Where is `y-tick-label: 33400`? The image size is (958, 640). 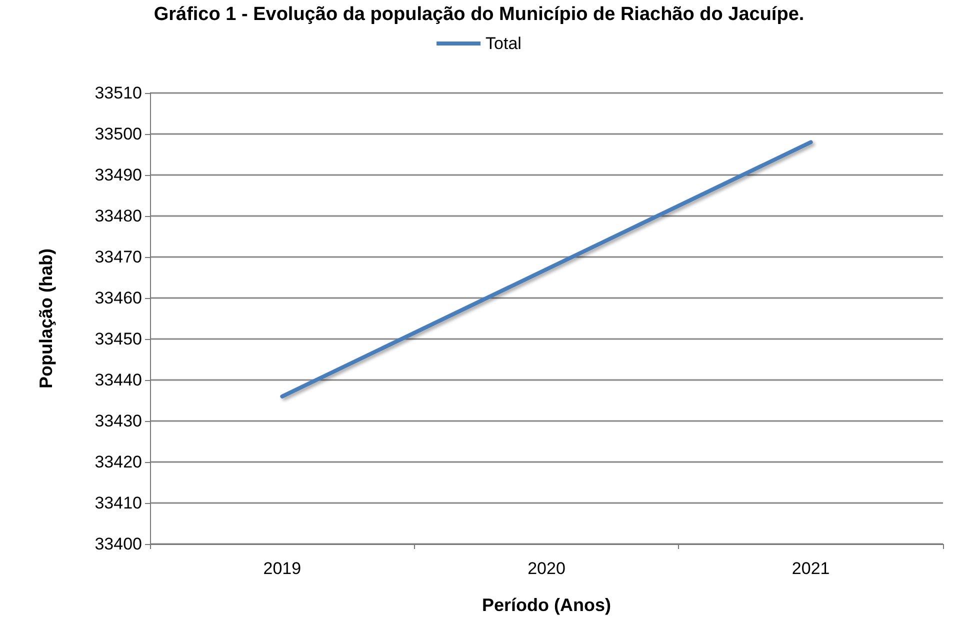 y-tick-label: 33400 is located at coordinates (118, 544).